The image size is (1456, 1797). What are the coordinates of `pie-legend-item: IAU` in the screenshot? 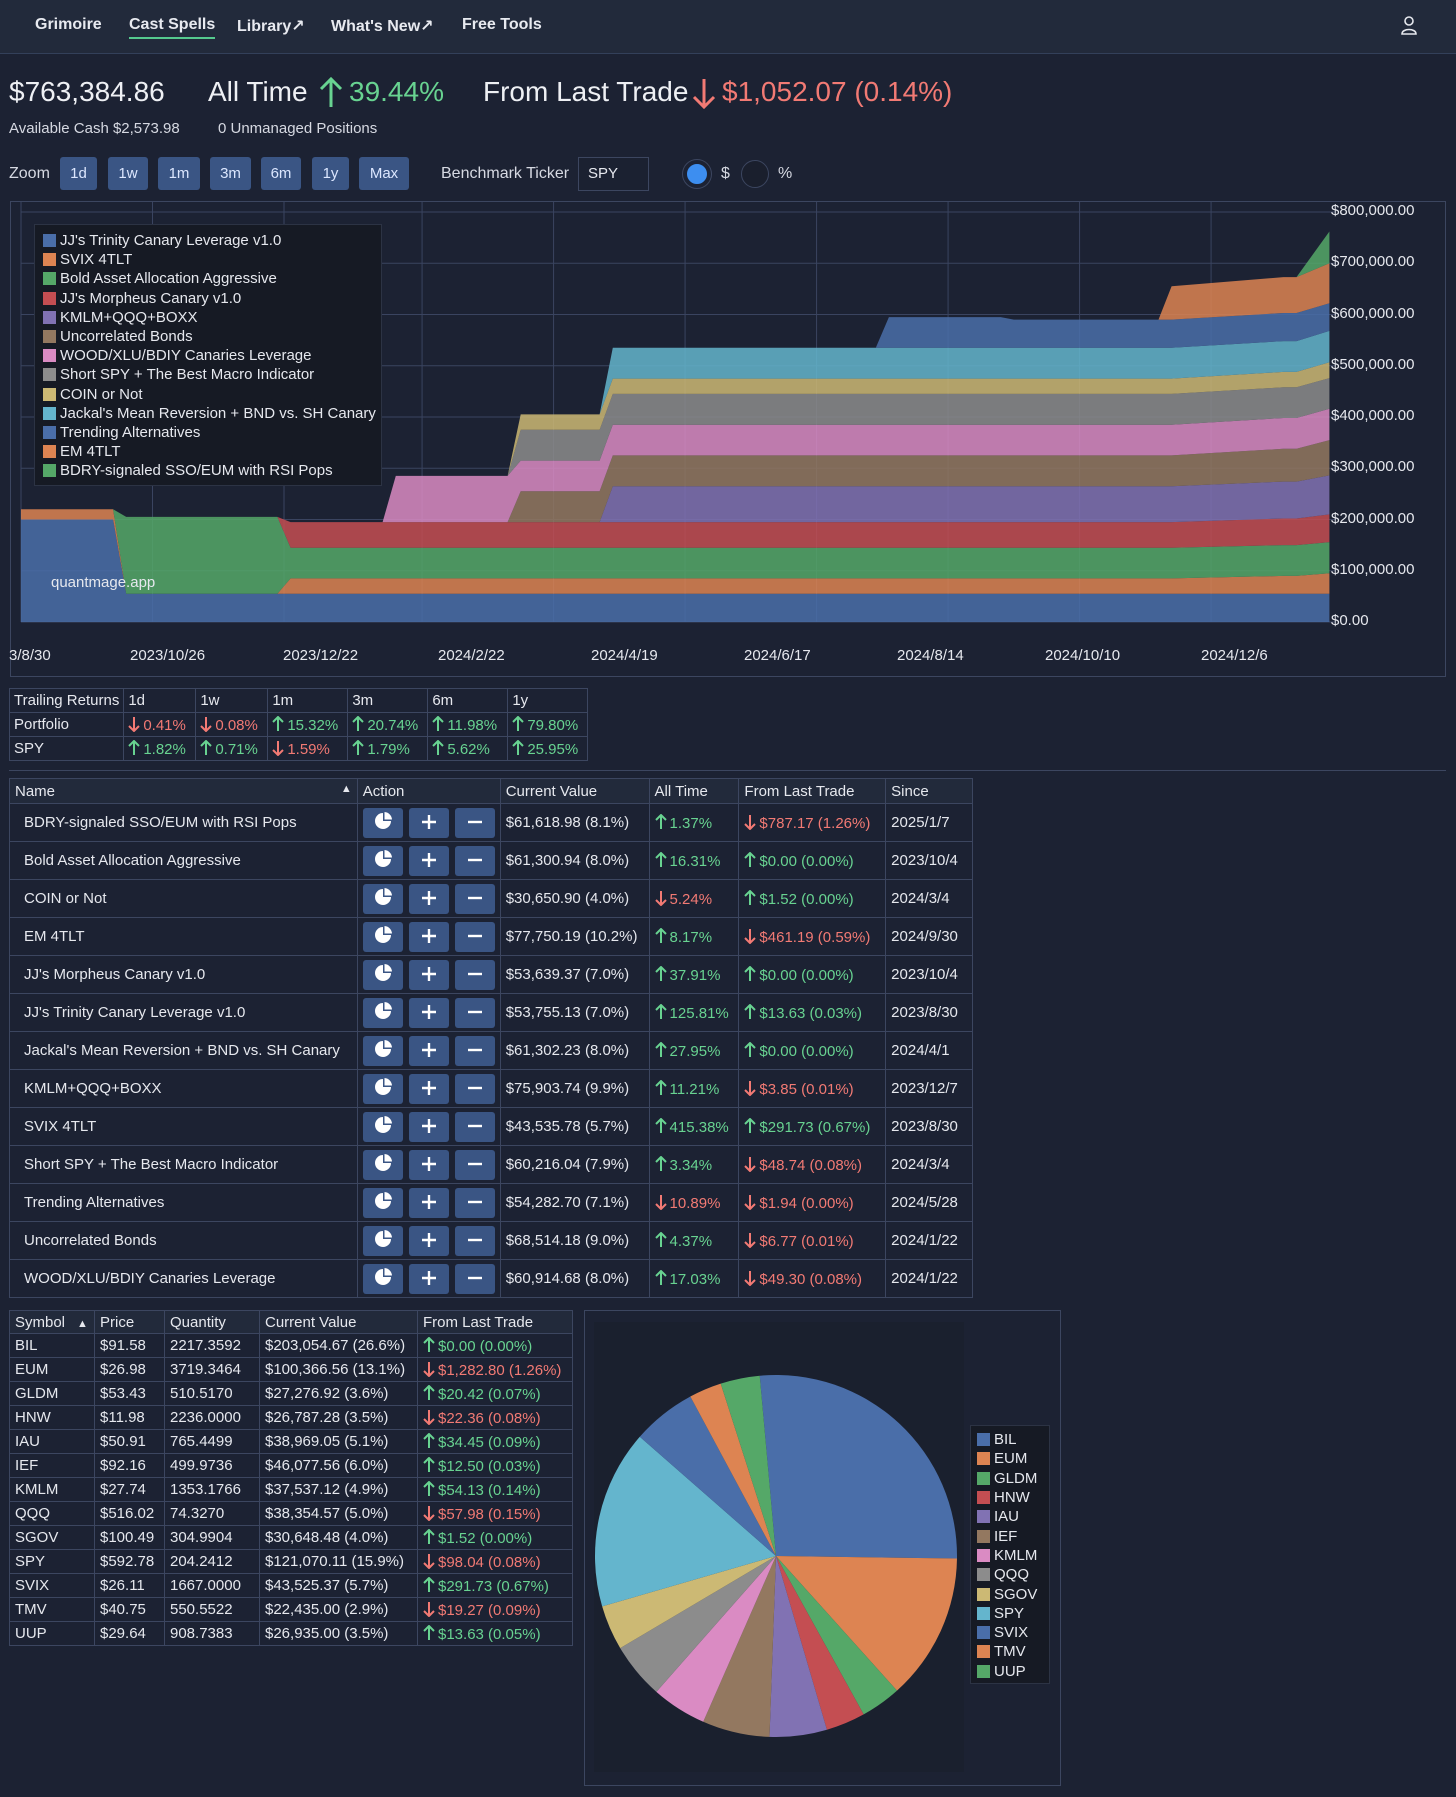 It's located at (1013, 1516).